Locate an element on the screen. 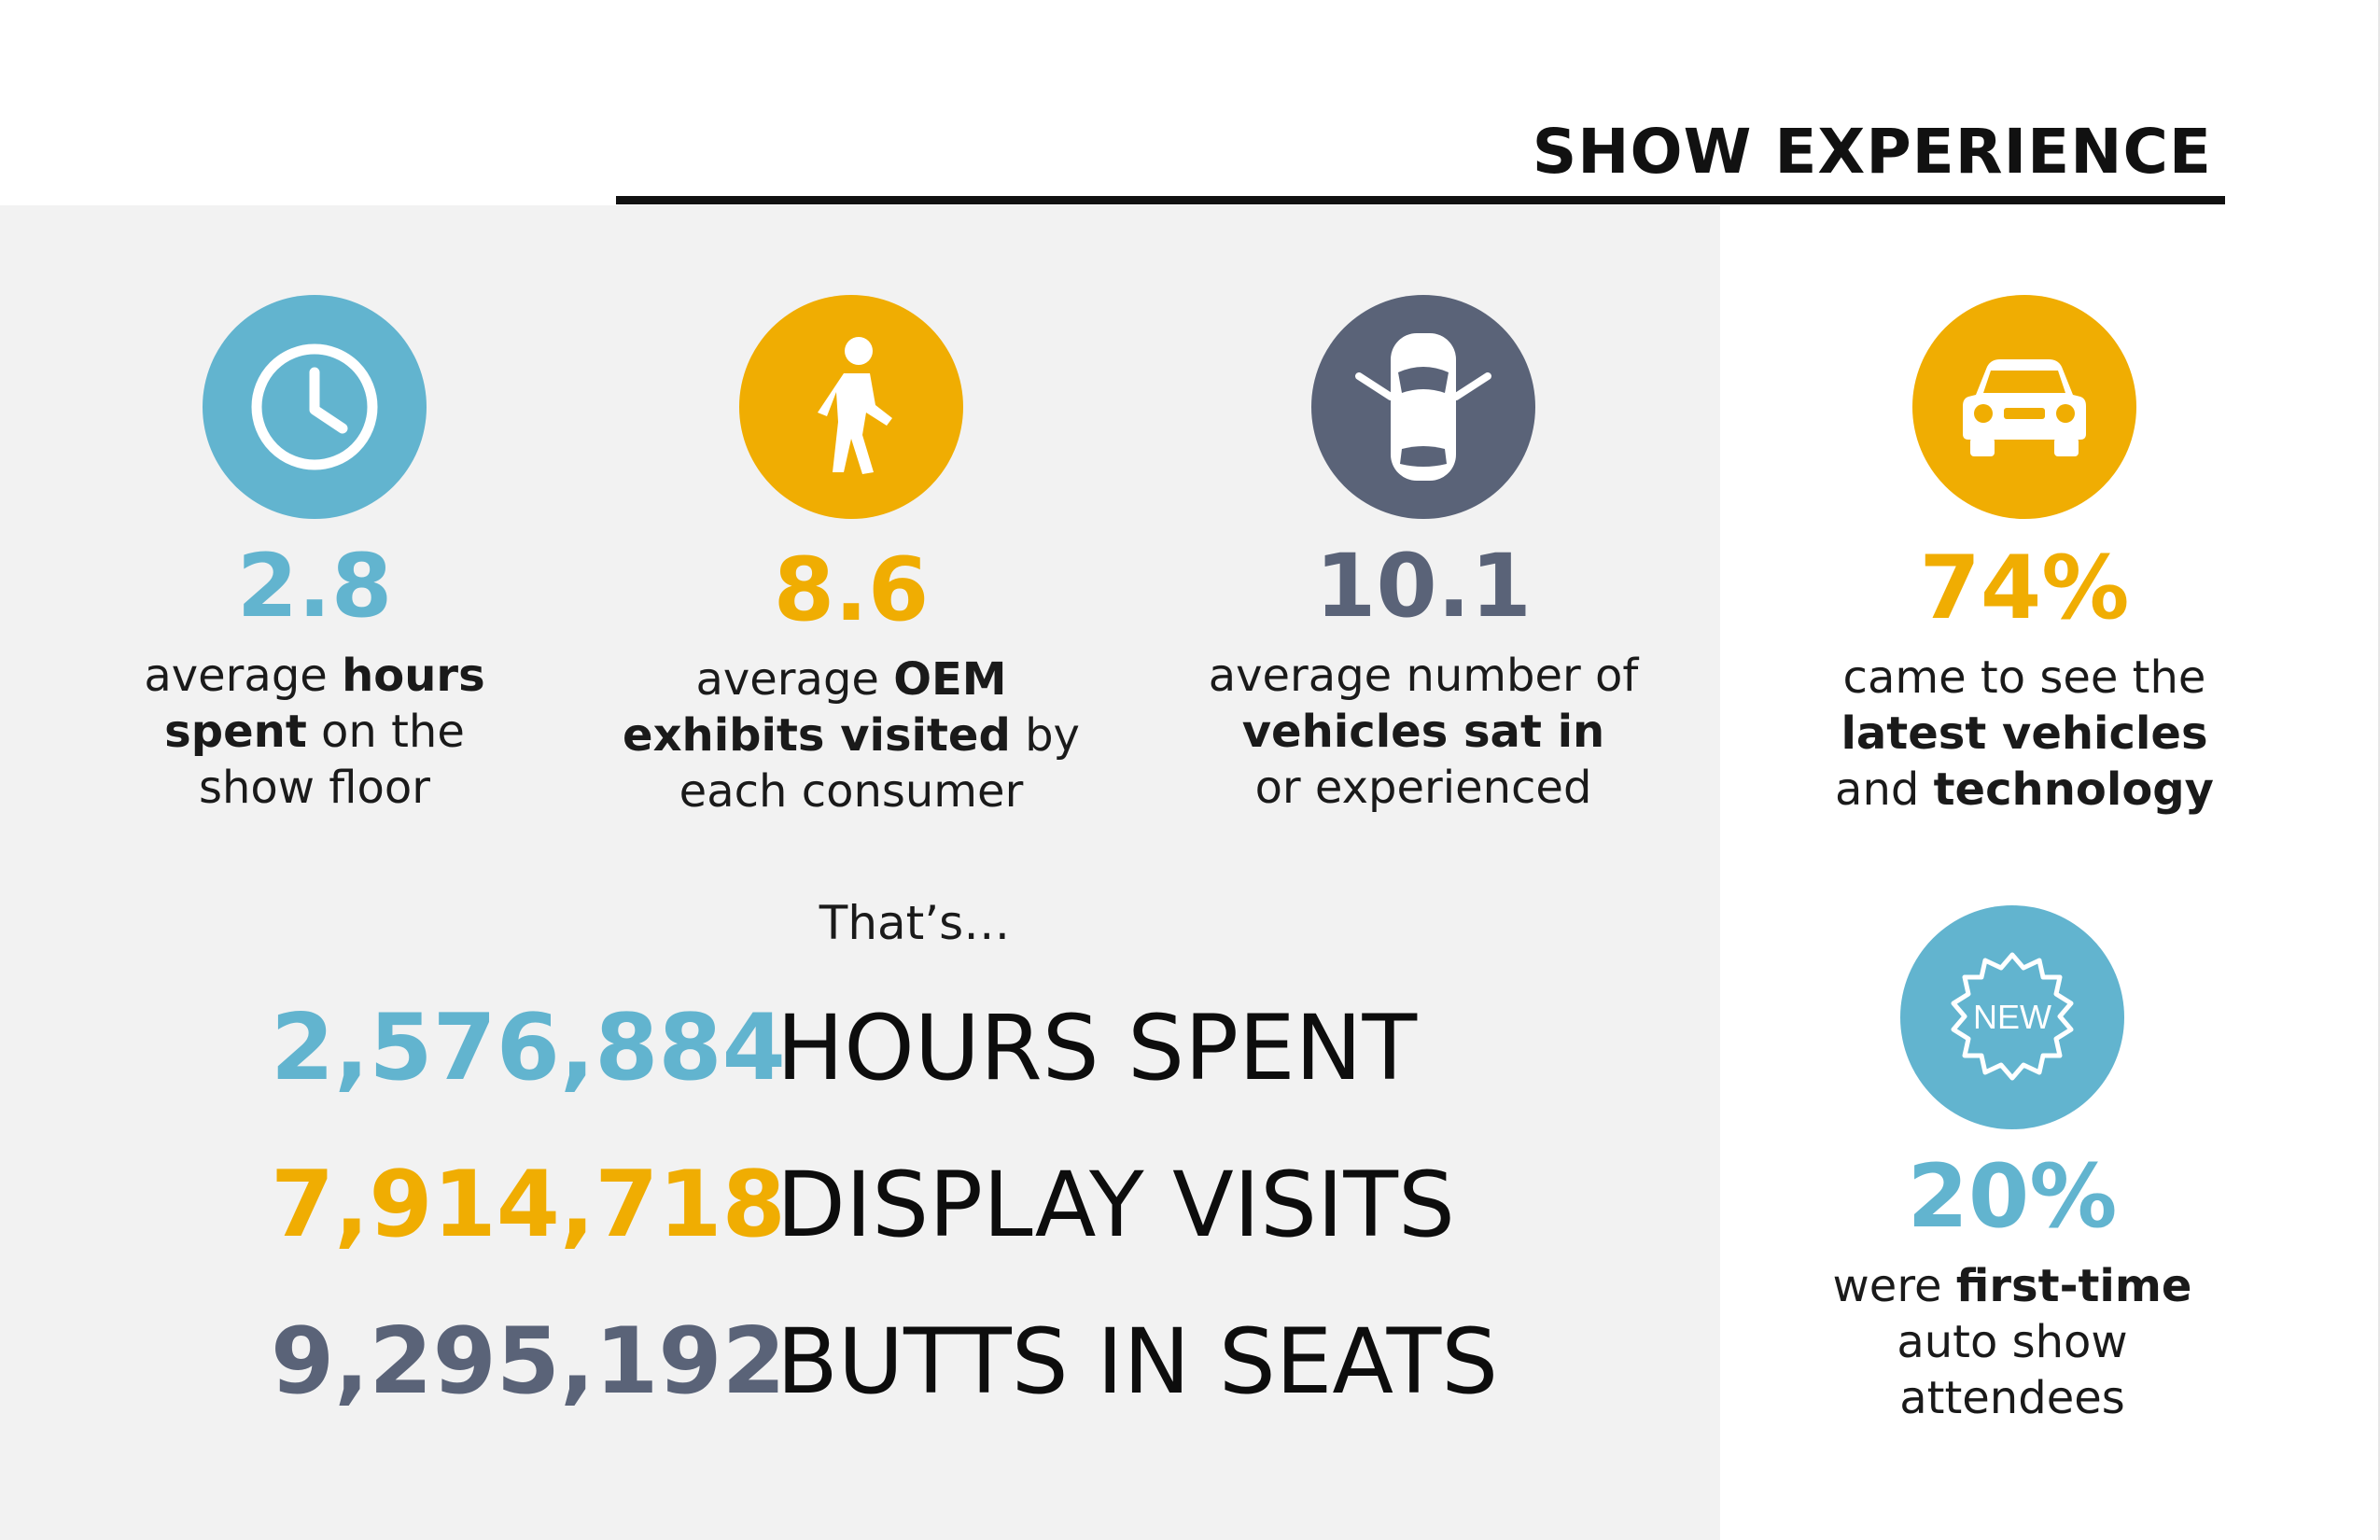 The image size is (2380, 1540). car-top-view-icon is located at coordinates (1423, 407).